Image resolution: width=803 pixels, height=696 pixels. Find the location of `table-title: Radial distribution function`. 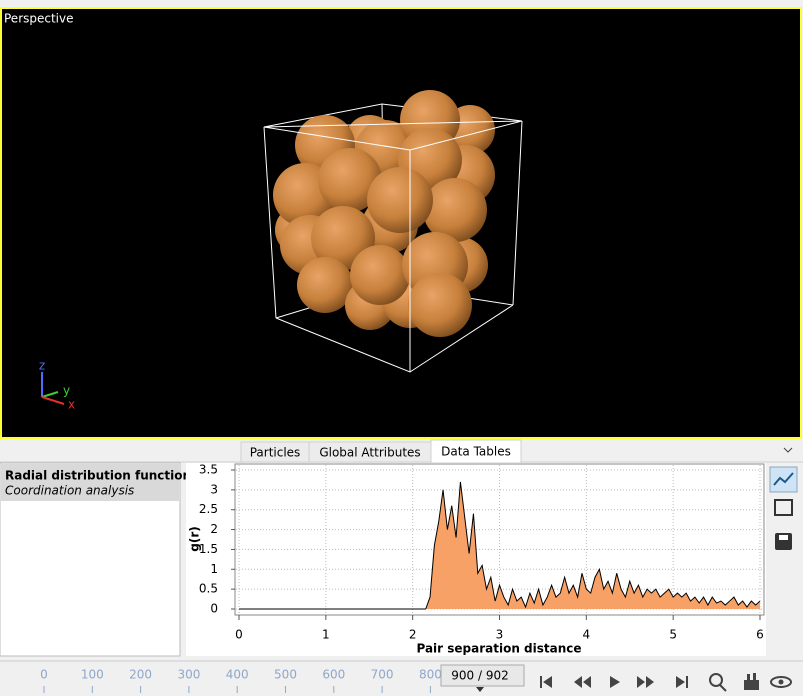

table-title: Radial distribution function is located at coordinates (98, 476).